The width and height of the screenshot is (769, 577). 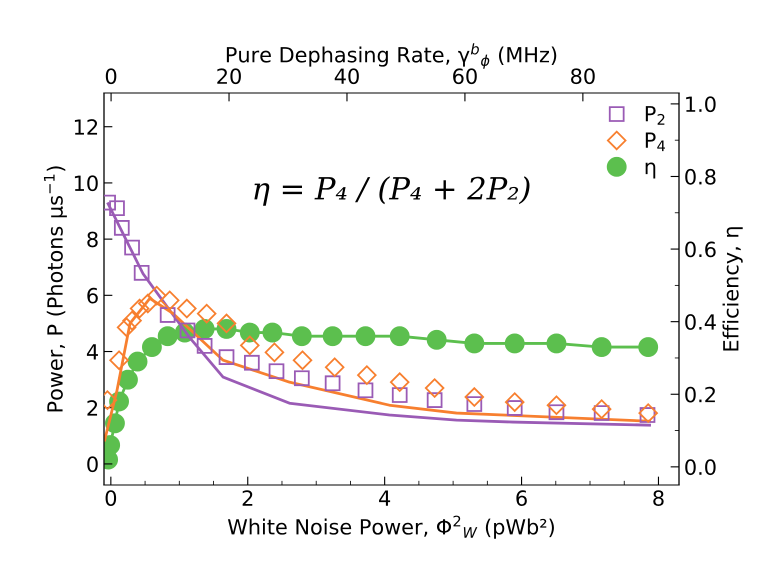 What do you see at coordinates (86, 183) in the screenshot?
I see `y-tick-label: 10` at bounding box center [86, 183].